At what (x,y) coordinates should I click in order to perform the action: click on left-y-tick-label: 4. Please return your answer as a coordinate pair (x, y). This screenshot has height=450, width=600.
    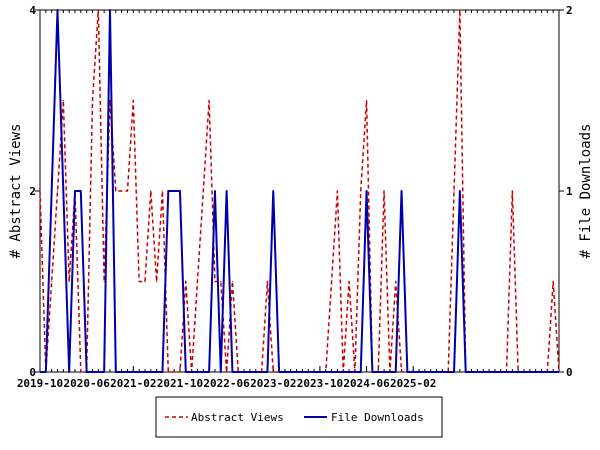
    Looking at the image, I should click on (32, 10).